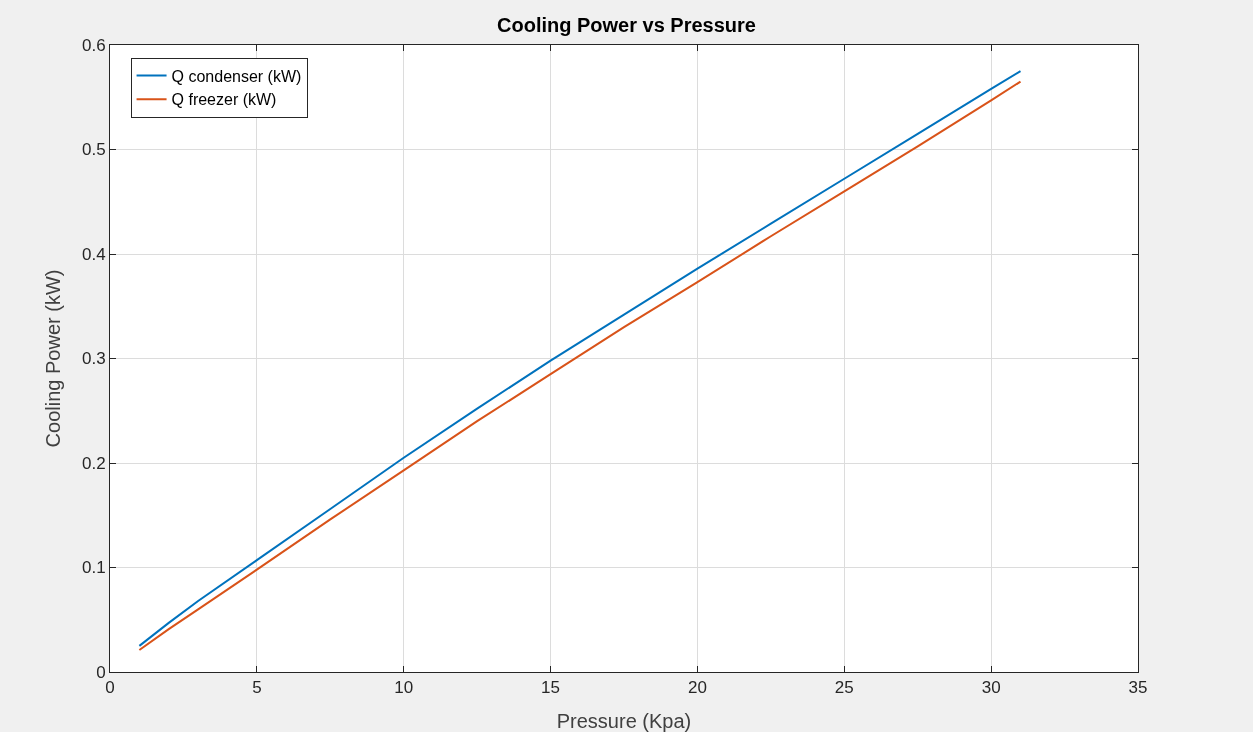  I want to click on y-tick-label: 0.3, so click(93, 359).